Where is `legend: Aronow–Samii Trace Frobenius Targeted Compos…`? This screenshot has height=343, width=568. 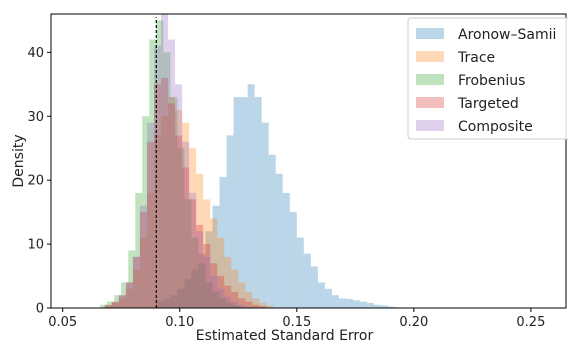
legend: Aronow–Samii Trace Frobenius Targeted Compos… is located at coordinates (487, 78).